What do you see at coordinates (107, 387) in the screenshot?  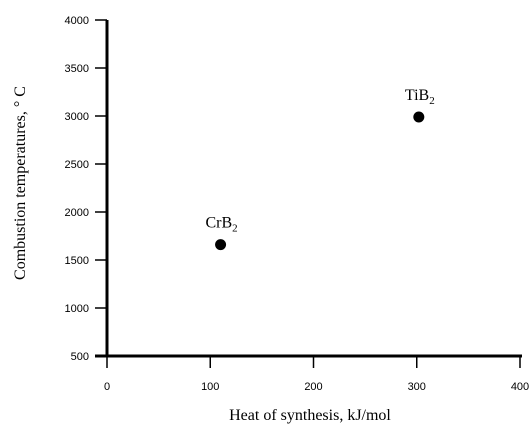 I see `x-tick-label: 0` at bounding box center [107, 387].